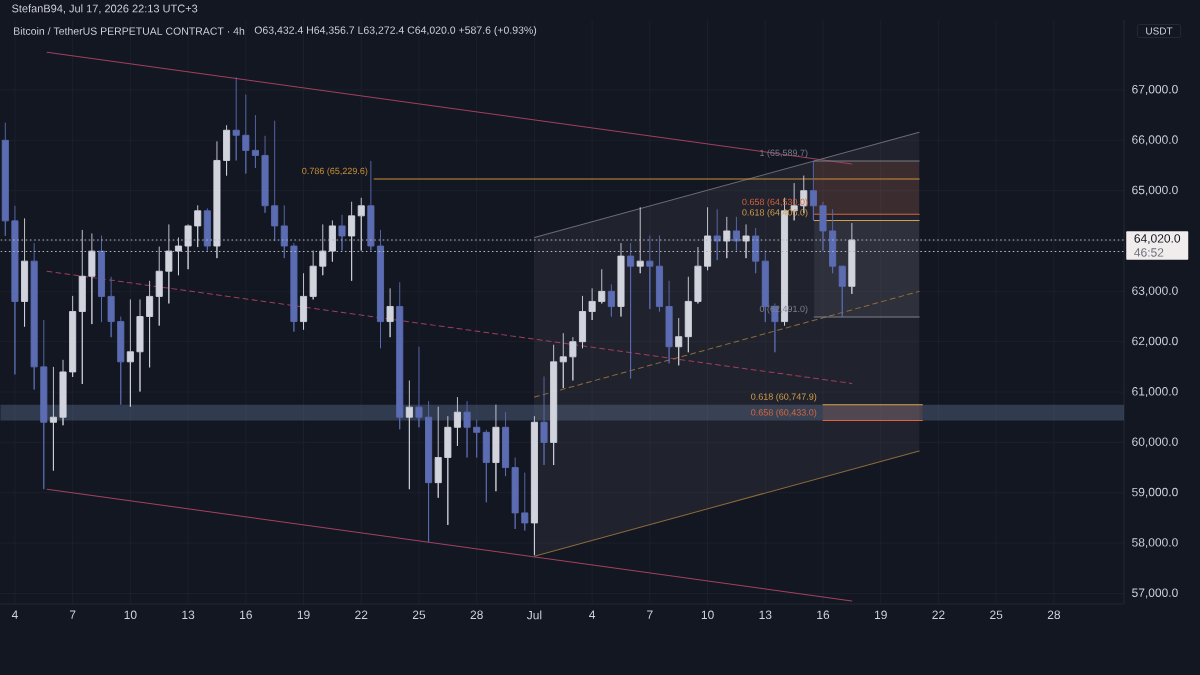 This screenshot has width=1200, height=675. I want to click on text: StefanB94, Jul 17, 2026 22:13 UTC+3, so click(105, 9).